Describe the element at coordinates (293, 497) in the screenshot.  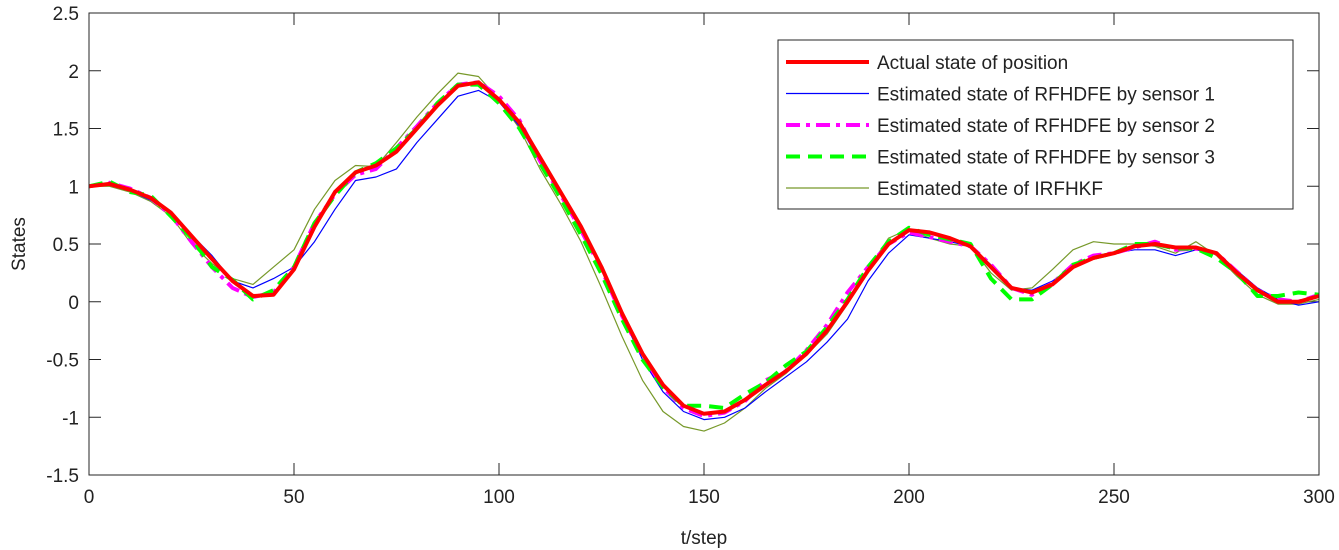
I see `x-tick-label: 50` at that location.